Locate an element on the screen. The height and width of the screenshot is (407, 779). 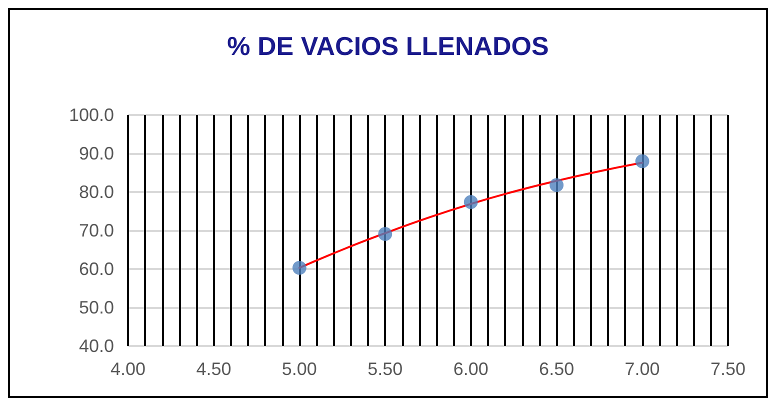
x-tick-label: 4.50 is located at coordinates (214, 369).